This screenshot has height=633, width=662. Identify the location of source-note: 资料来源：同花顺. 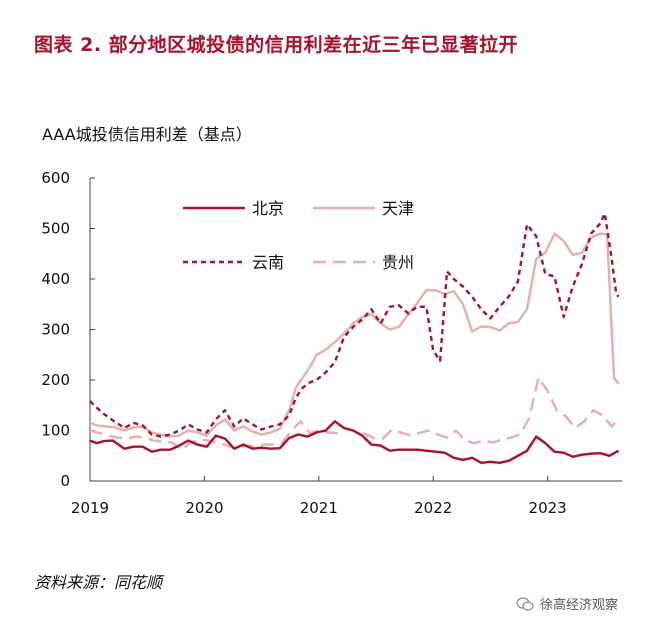
(98, 582).